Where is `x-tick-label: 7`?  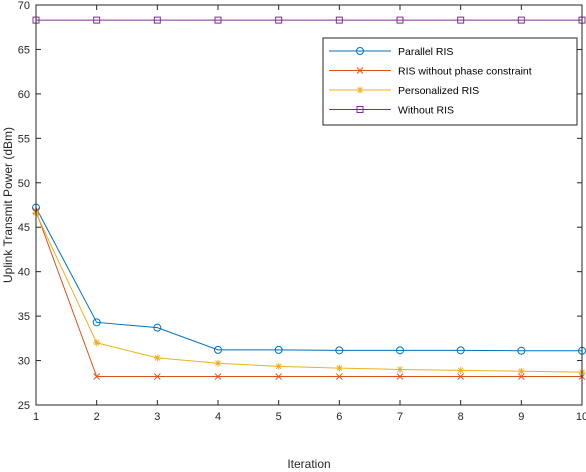
x-tick-label: 7 is located at coordinates (400, 417).